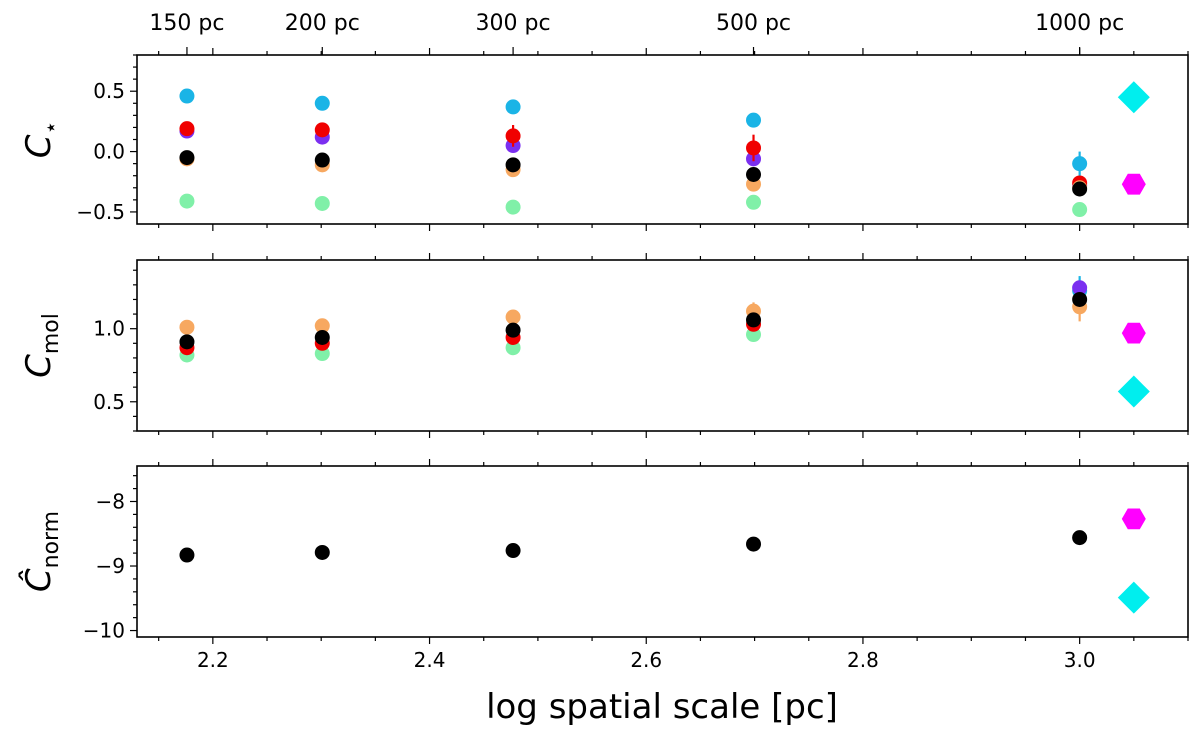  I want to click on y-axis-label: Cmol, so click(41, 345).